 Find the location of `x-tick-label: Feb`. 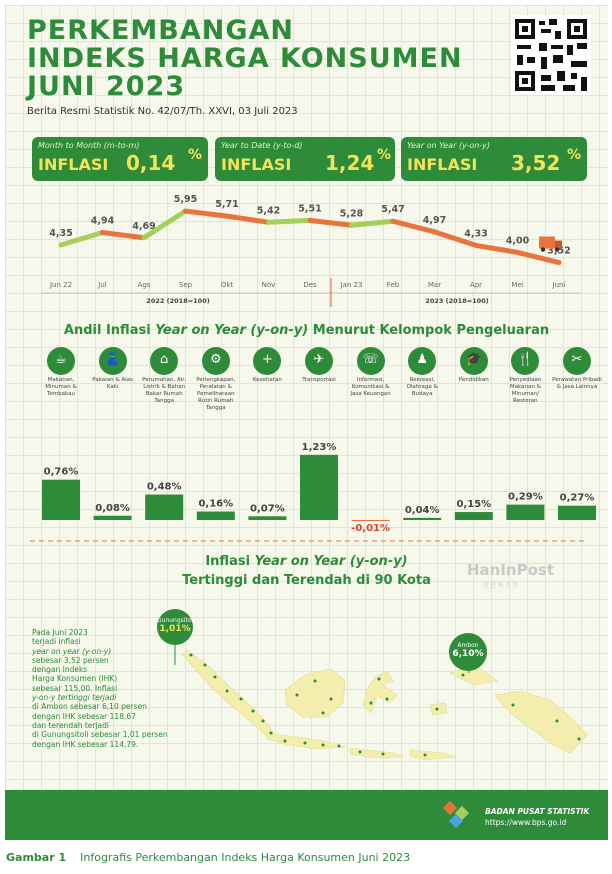

x-tick-label: Feb is located at coordinates (393, 285).